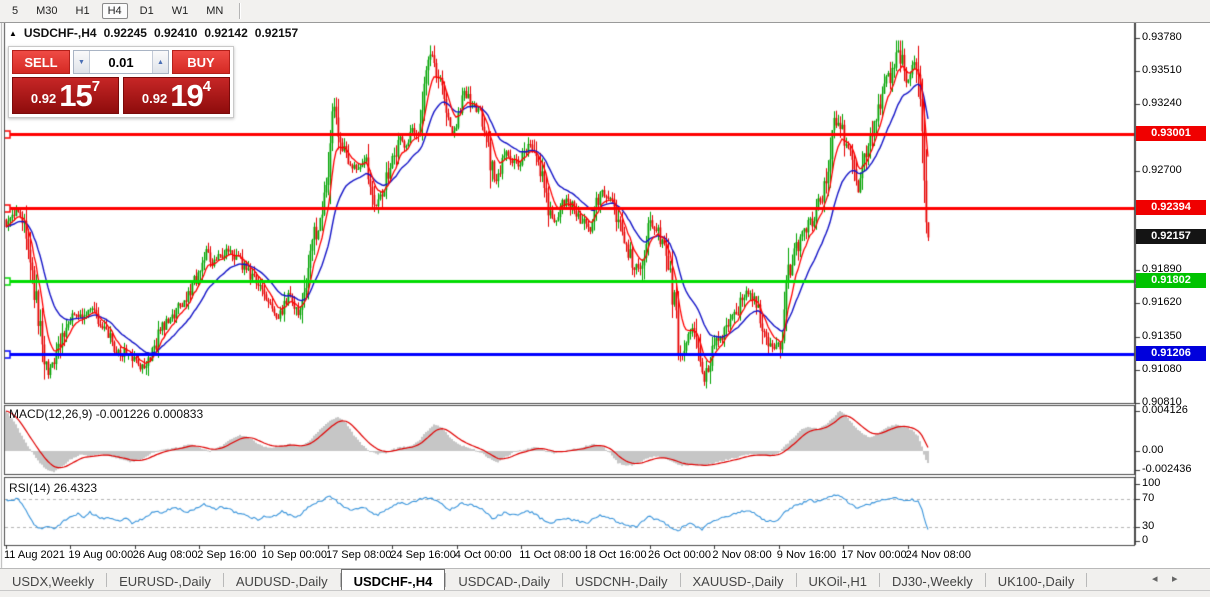 The width and height of the screenshot is (1210, 597). Describe the element at coordinates (1171, 207) in the screenshot. I see `price-badge: 0.92394` at that location.